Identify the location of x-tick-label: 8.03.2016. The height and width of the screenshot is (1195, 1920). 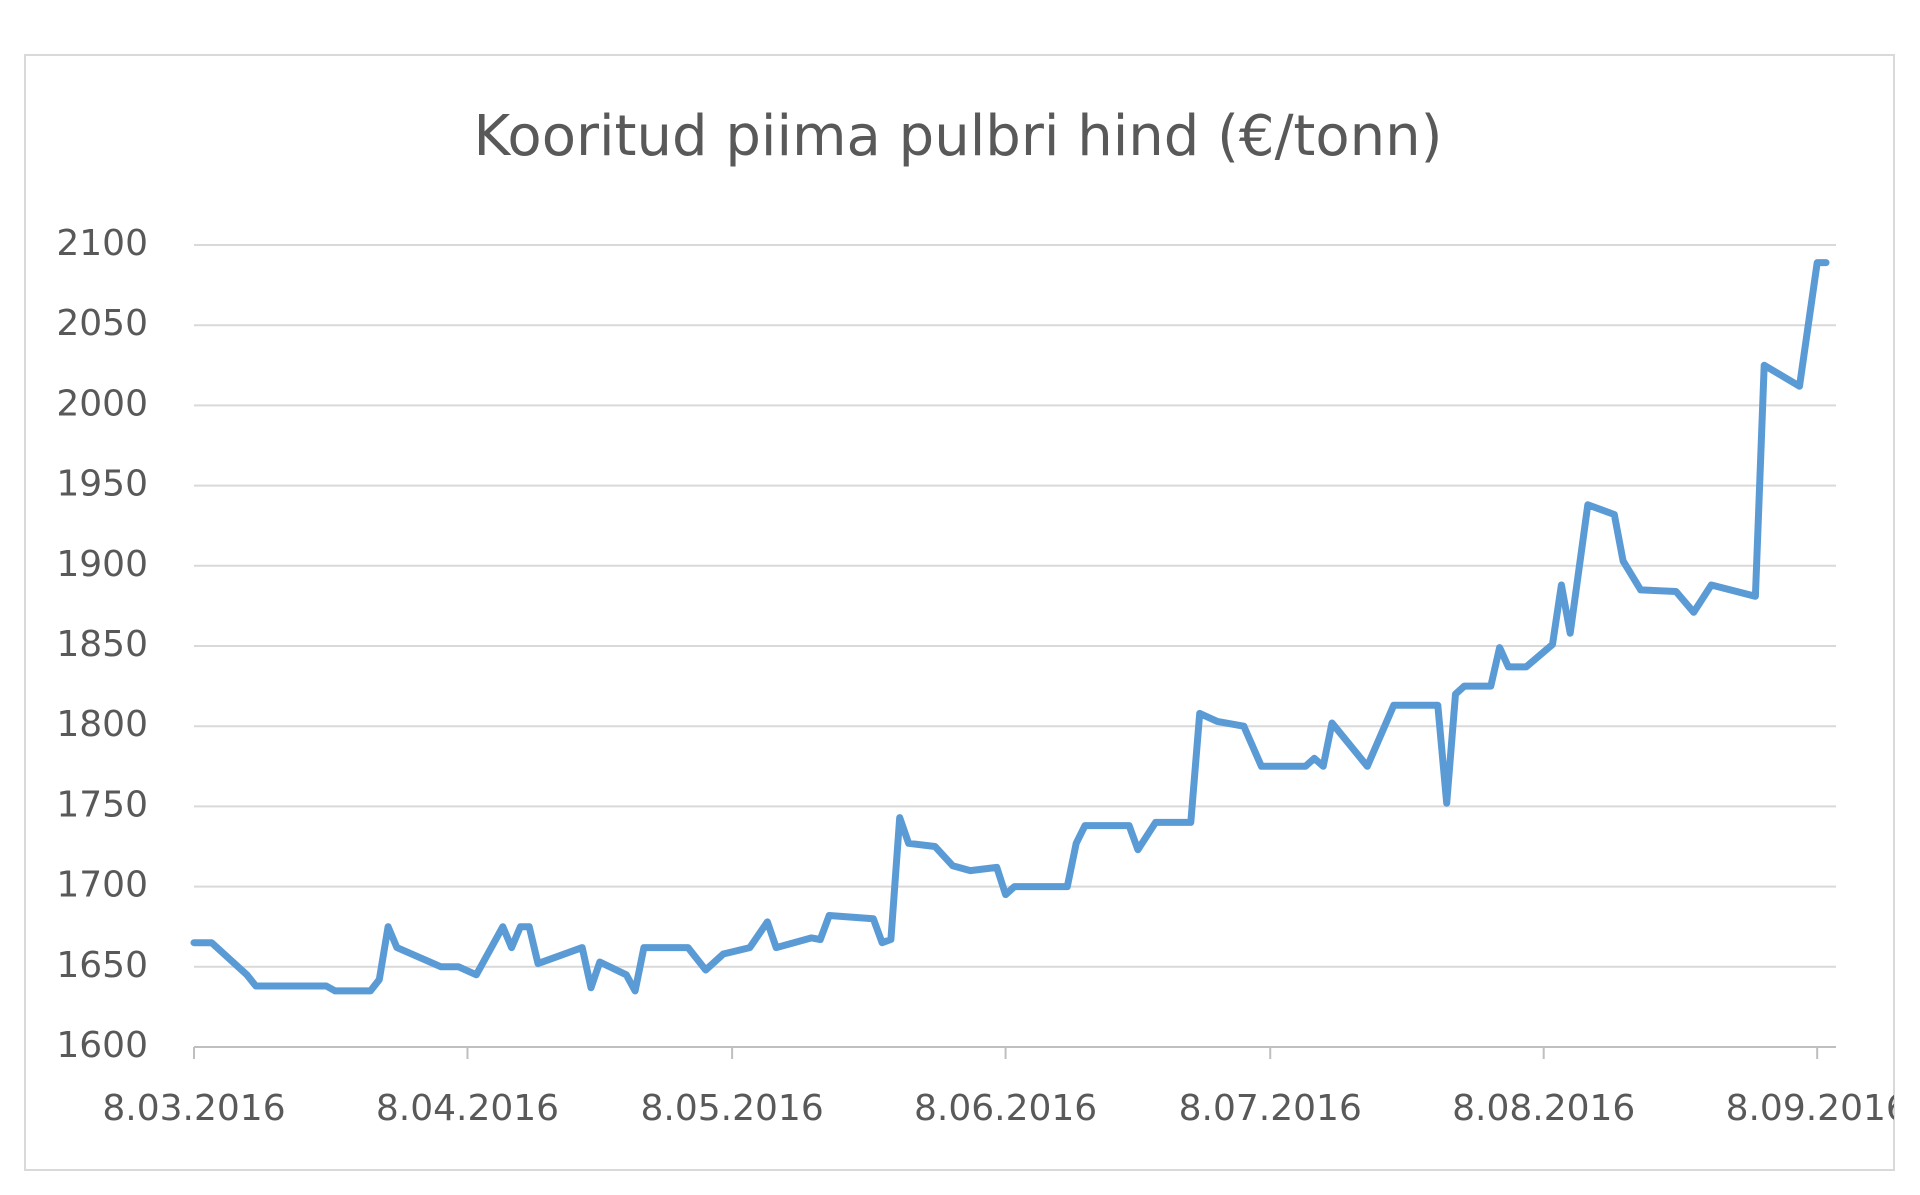
(193, 1108).